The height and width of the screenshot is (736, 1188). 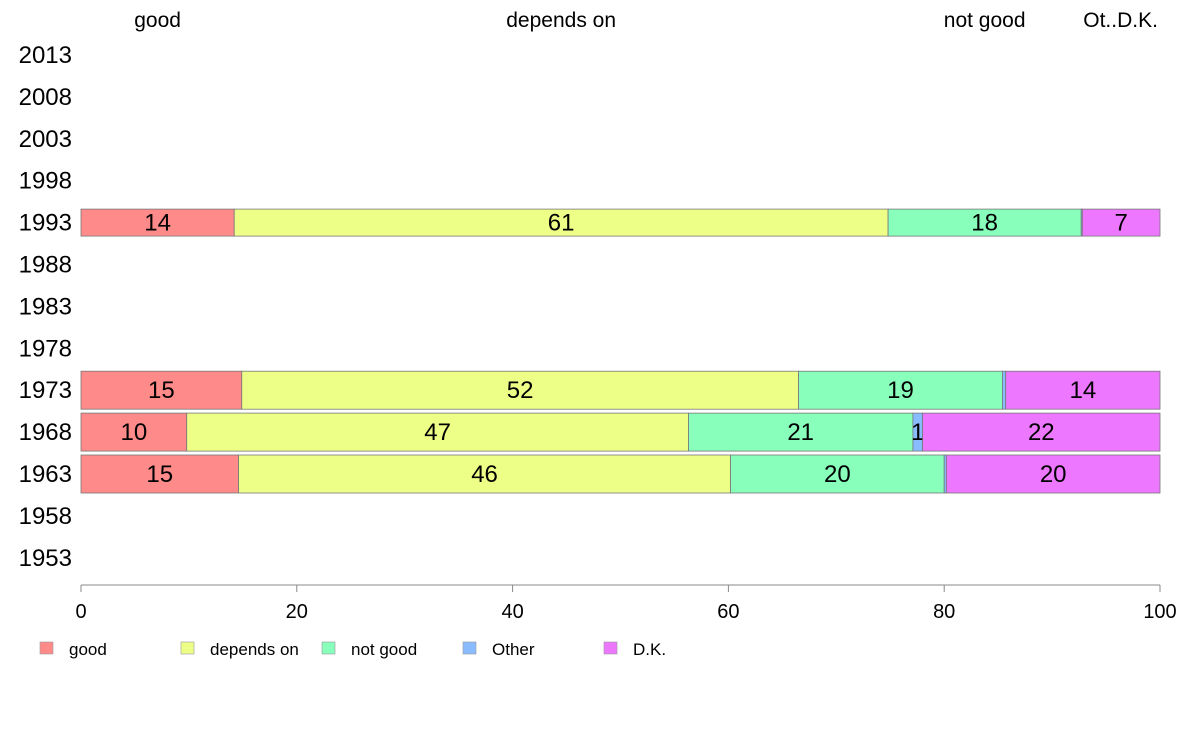 I want to click on y-tick-label: 1958, so click(x=45, y=516).